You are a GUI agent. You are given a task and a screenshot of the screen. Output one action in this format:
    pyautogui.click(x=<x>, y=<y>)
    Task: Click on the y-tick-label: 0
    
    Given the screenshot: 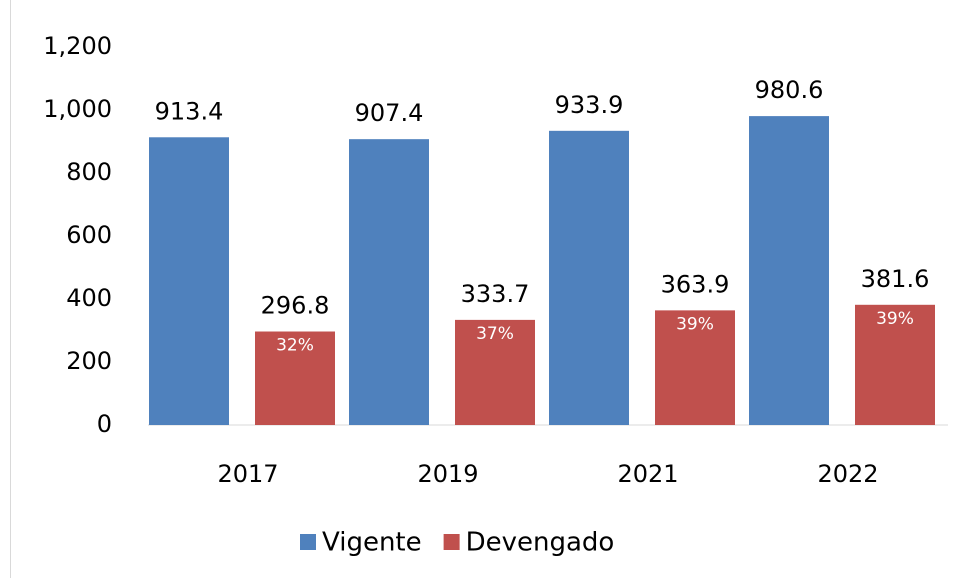 What is the action you would take?
    pyautogui.click(x=104, y=424)
    